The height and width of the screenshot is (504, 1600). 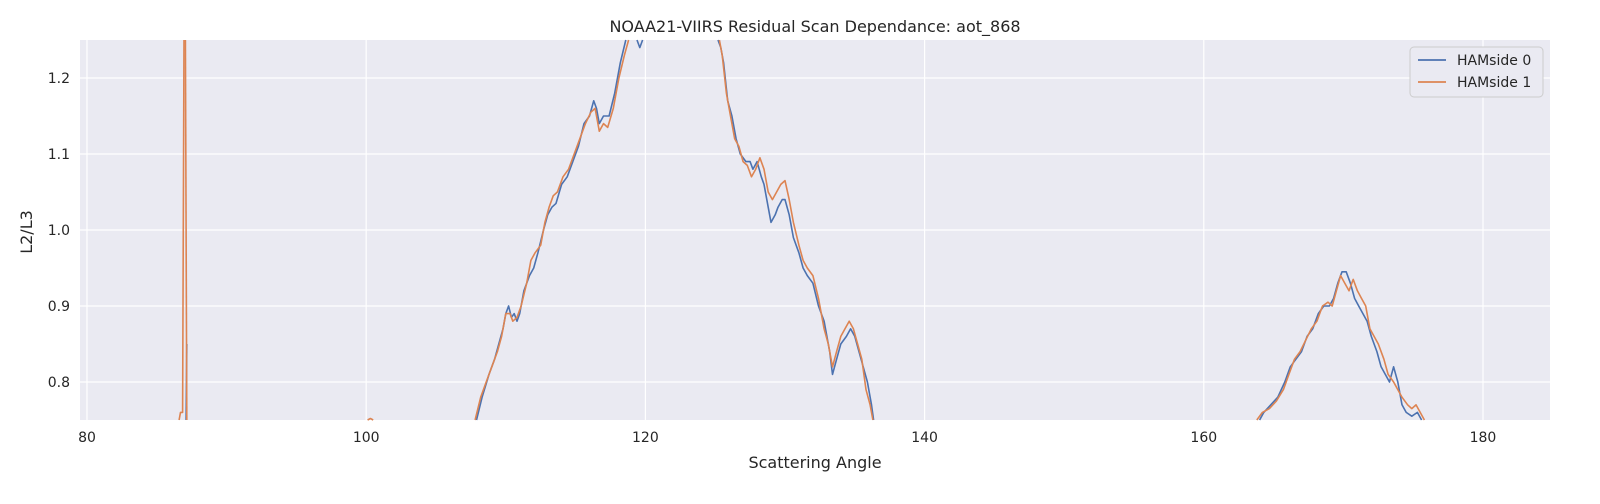 I want to click on y-axis-label: L2/L3, so click(x=26, y=232).